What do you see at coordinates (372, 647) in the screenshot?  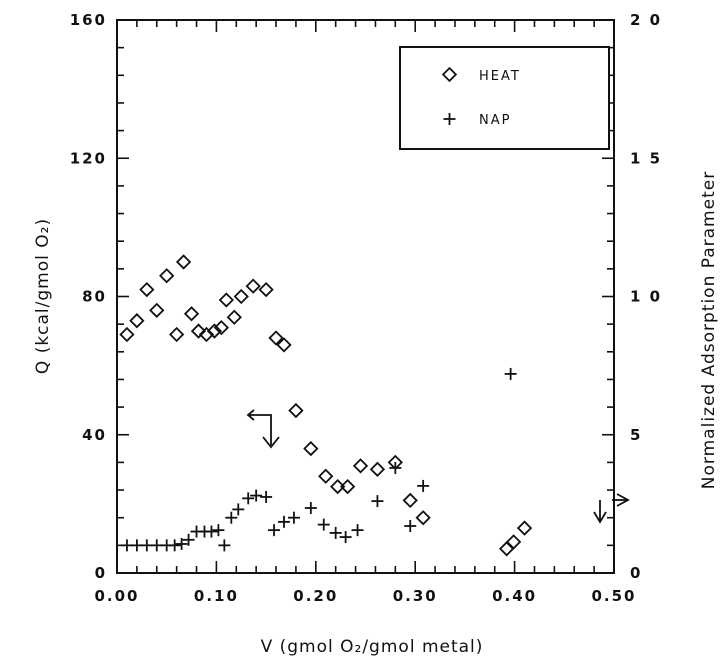 I see `x-axis-title: V (gmol O₂/gmol metal)` at bounding box center [372, 647].